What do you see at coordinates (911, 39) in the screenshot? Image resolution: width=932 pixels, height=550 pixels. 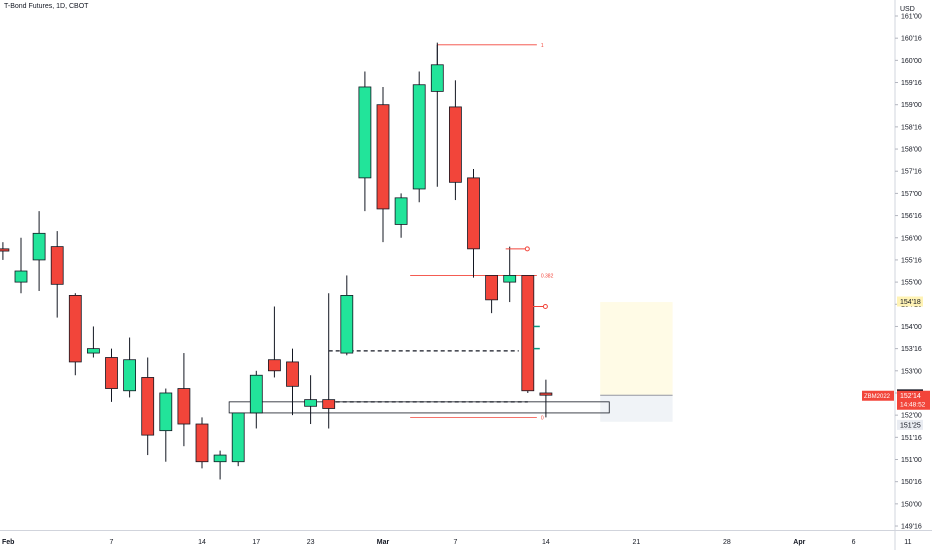 I see `y-tick-label: 160'16` at bounding box center [911, 39].